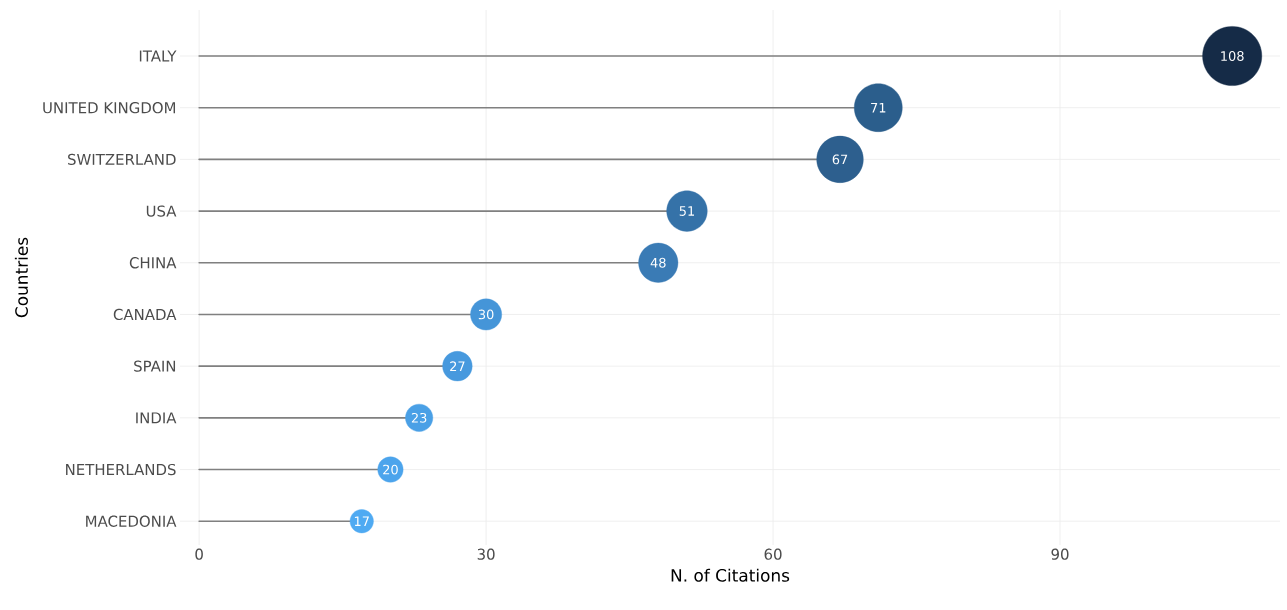  I want to click on data-label: 67, so click(840, 159).